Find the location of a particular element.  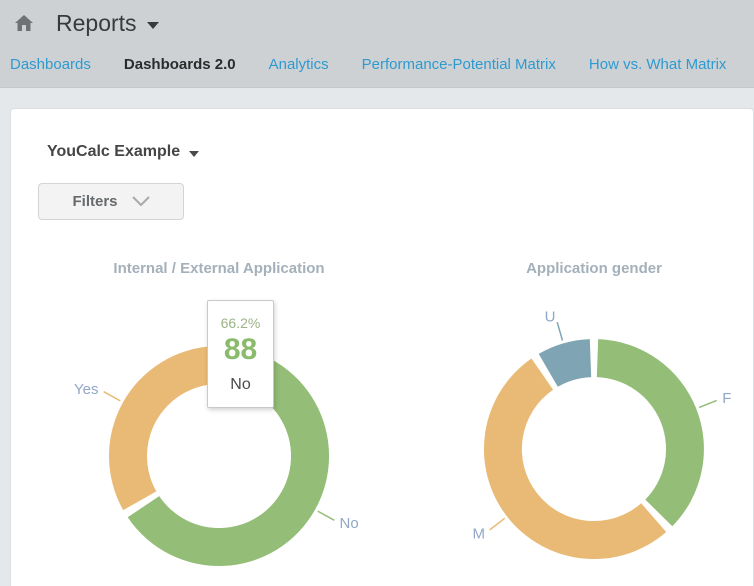

tooltip-value: 88 is located at coordinates (240, 349).